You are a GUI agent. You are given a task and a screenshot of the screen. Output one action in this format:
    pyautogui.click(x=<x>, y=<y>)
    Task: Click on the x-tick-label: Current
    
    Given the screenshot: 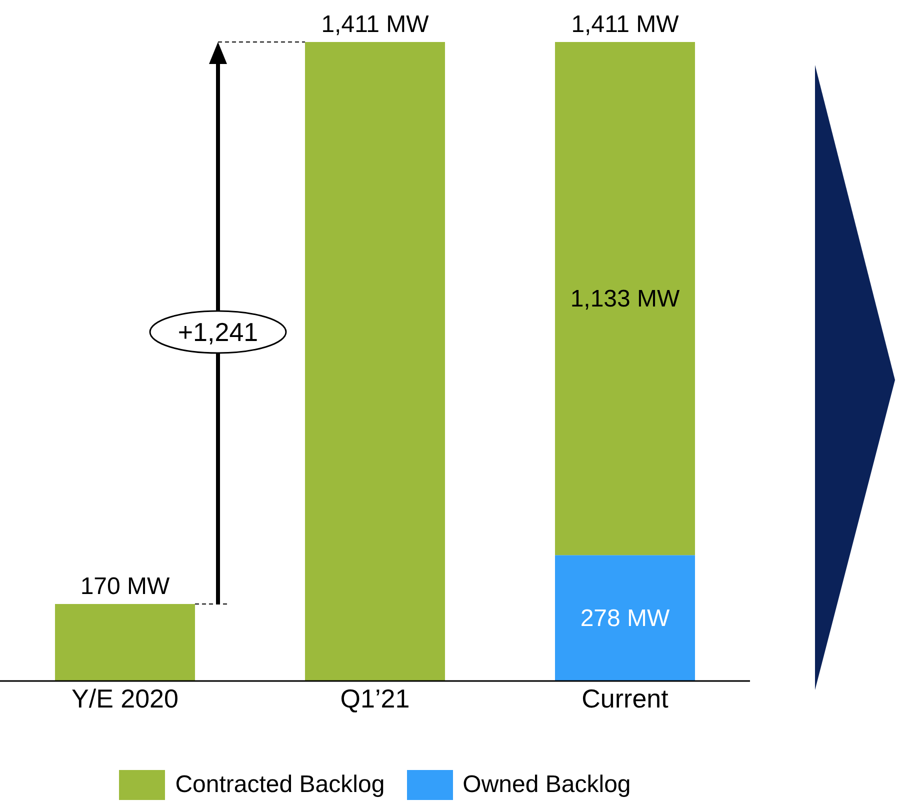 What is the action you would take?
    pyautogui.click(x=626, y=698)
    